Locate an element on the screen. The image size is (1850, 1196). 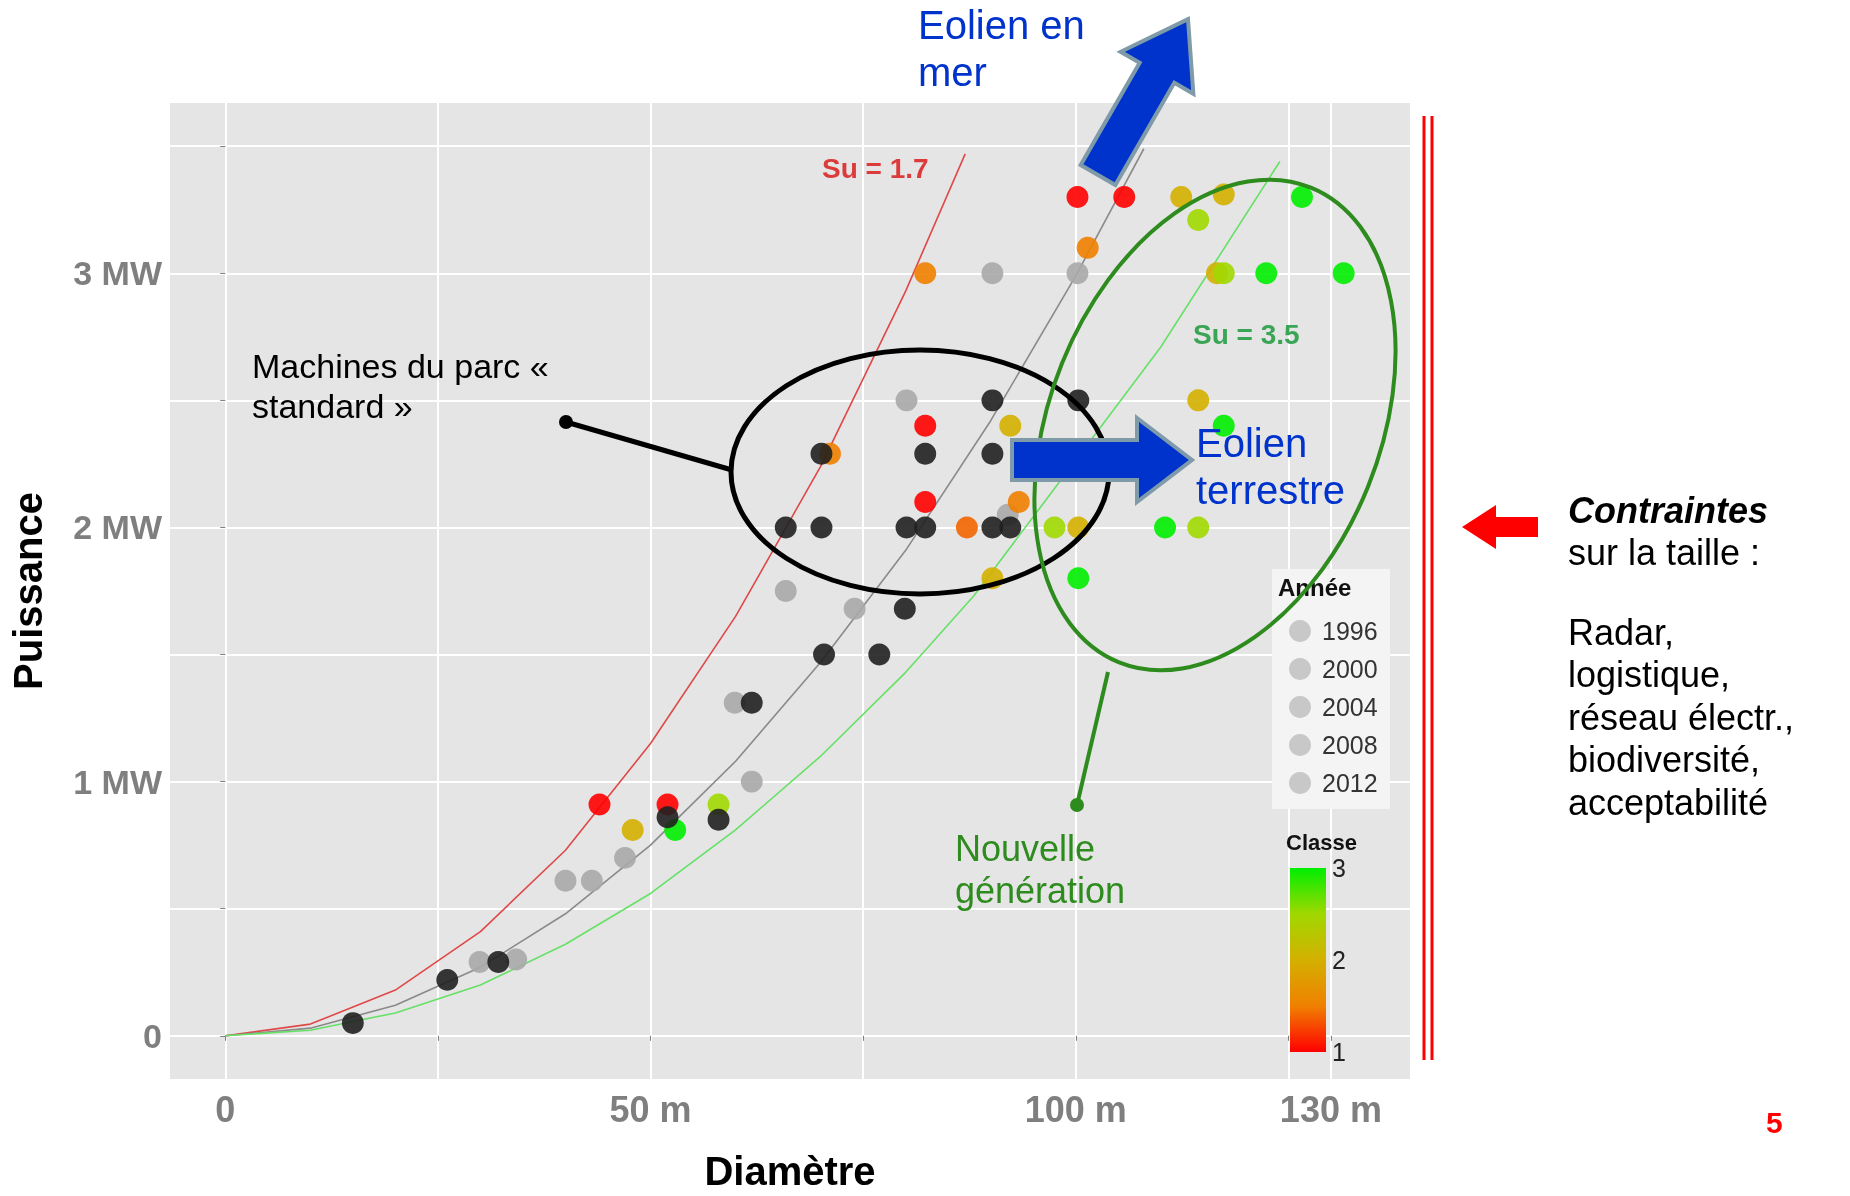
y-tick-label: 3 MW is located at coordinates (118, 273).